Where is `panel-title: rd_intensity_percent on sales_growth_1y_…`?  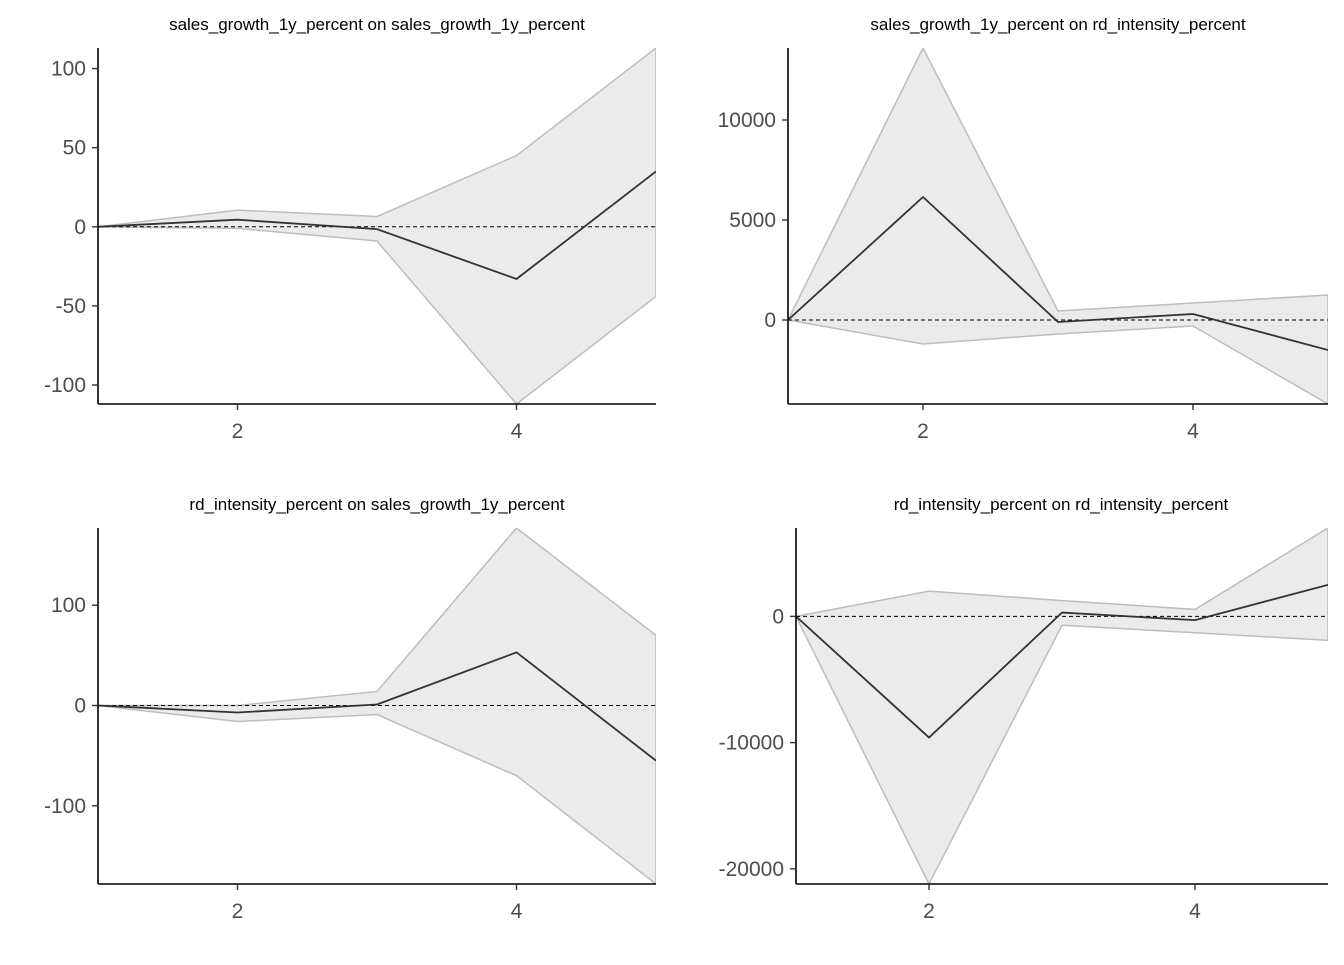 panel-title: rd_intensity_percent on sales_growth_1y_… is located at coordinates (376, 504).